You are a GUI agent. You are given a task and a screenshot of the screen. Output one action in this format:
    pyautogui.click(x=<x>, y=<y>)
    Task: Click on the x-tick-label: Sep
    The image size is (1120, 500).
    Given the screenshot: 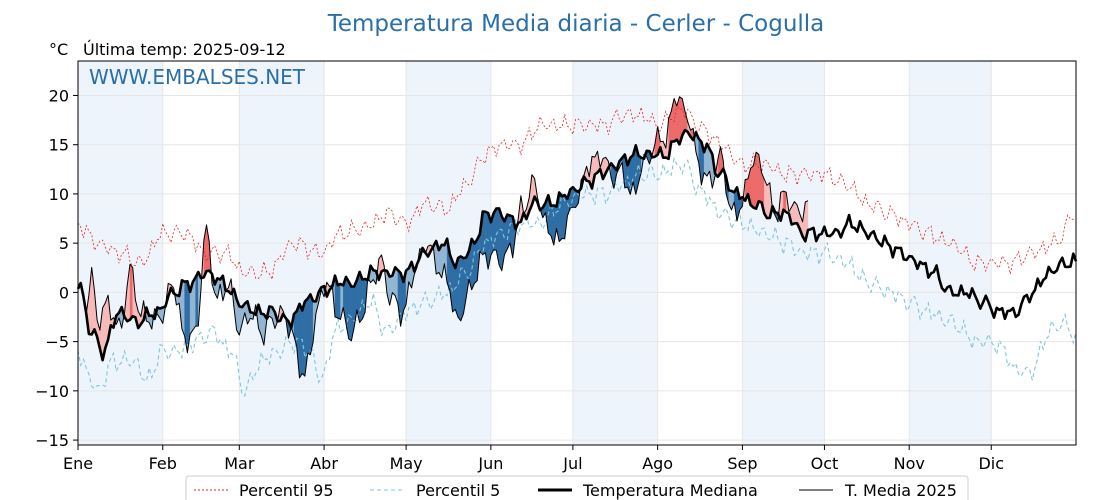 What is the action you would take?
    pyautogui.click(x=742, y=463)
    